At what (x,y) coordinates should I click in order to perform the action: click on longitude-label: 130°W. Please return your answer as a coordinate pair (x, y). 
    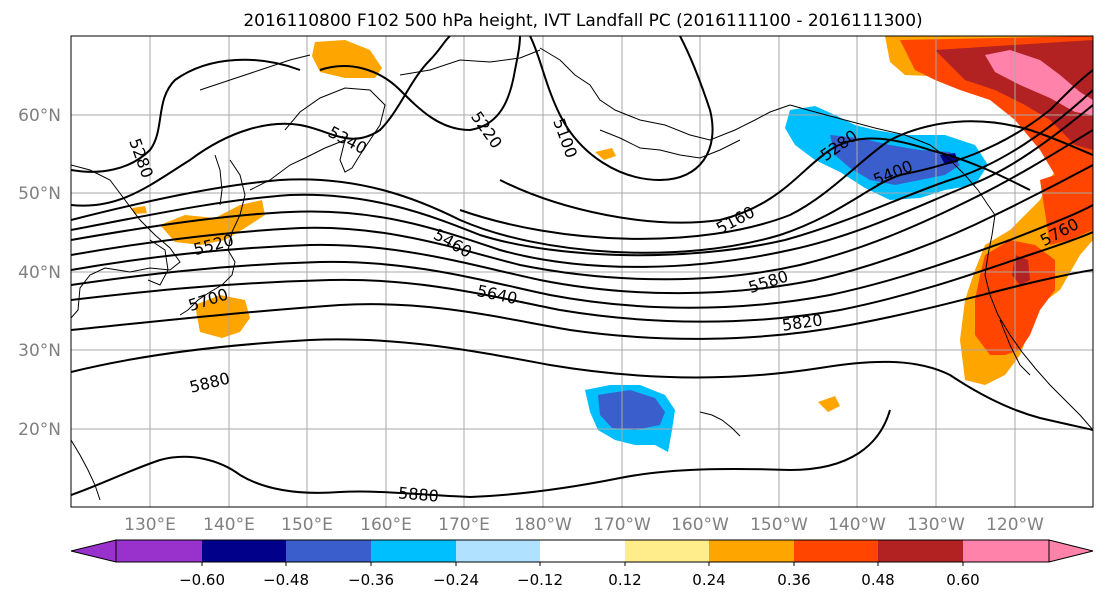
    Looking at the image, I should click on (936, 525).